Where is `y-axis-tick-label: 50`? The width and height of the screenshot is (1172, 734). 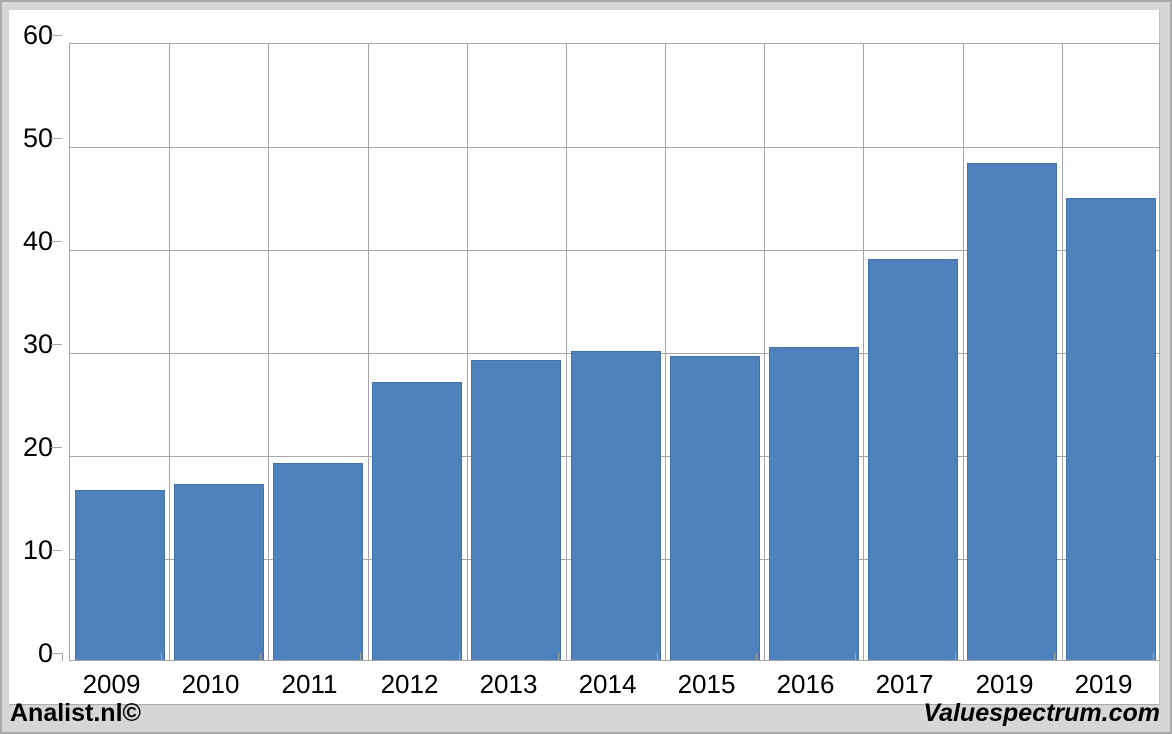
y-axis-tick-label: 50 is located at coordinates (37, 138).